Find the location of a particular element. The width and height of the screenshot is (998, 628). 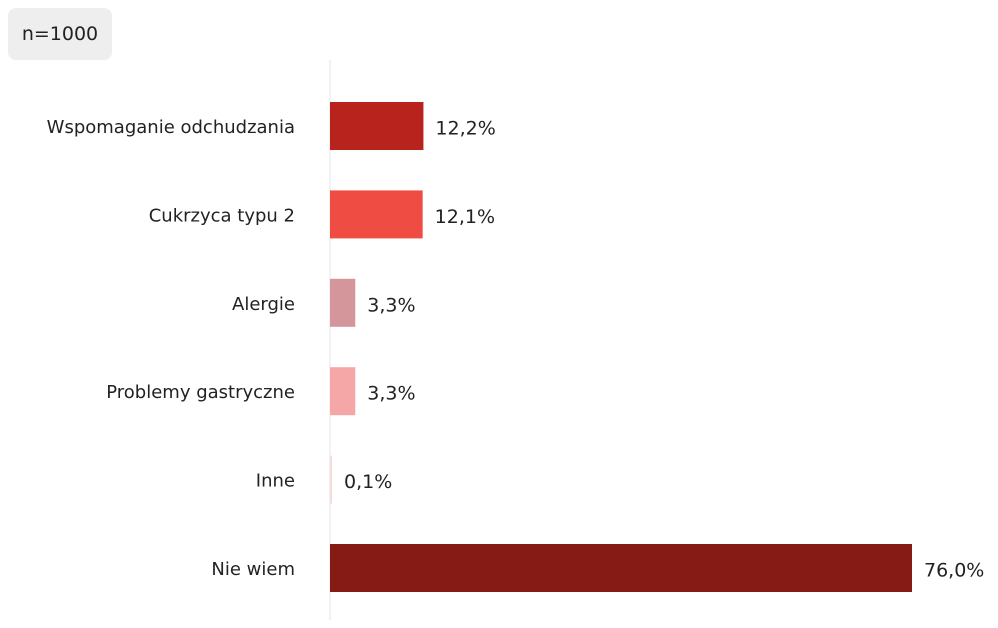

category-label: Wspomaganie odchudzania is located at coordinates (171, 127).